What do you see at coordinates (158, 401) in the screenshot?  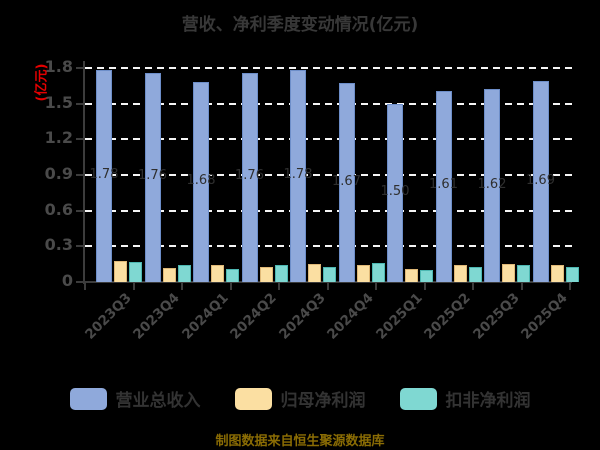 I see `legend-label-revenue: 营业总收入` at bounding box center [158, 401].